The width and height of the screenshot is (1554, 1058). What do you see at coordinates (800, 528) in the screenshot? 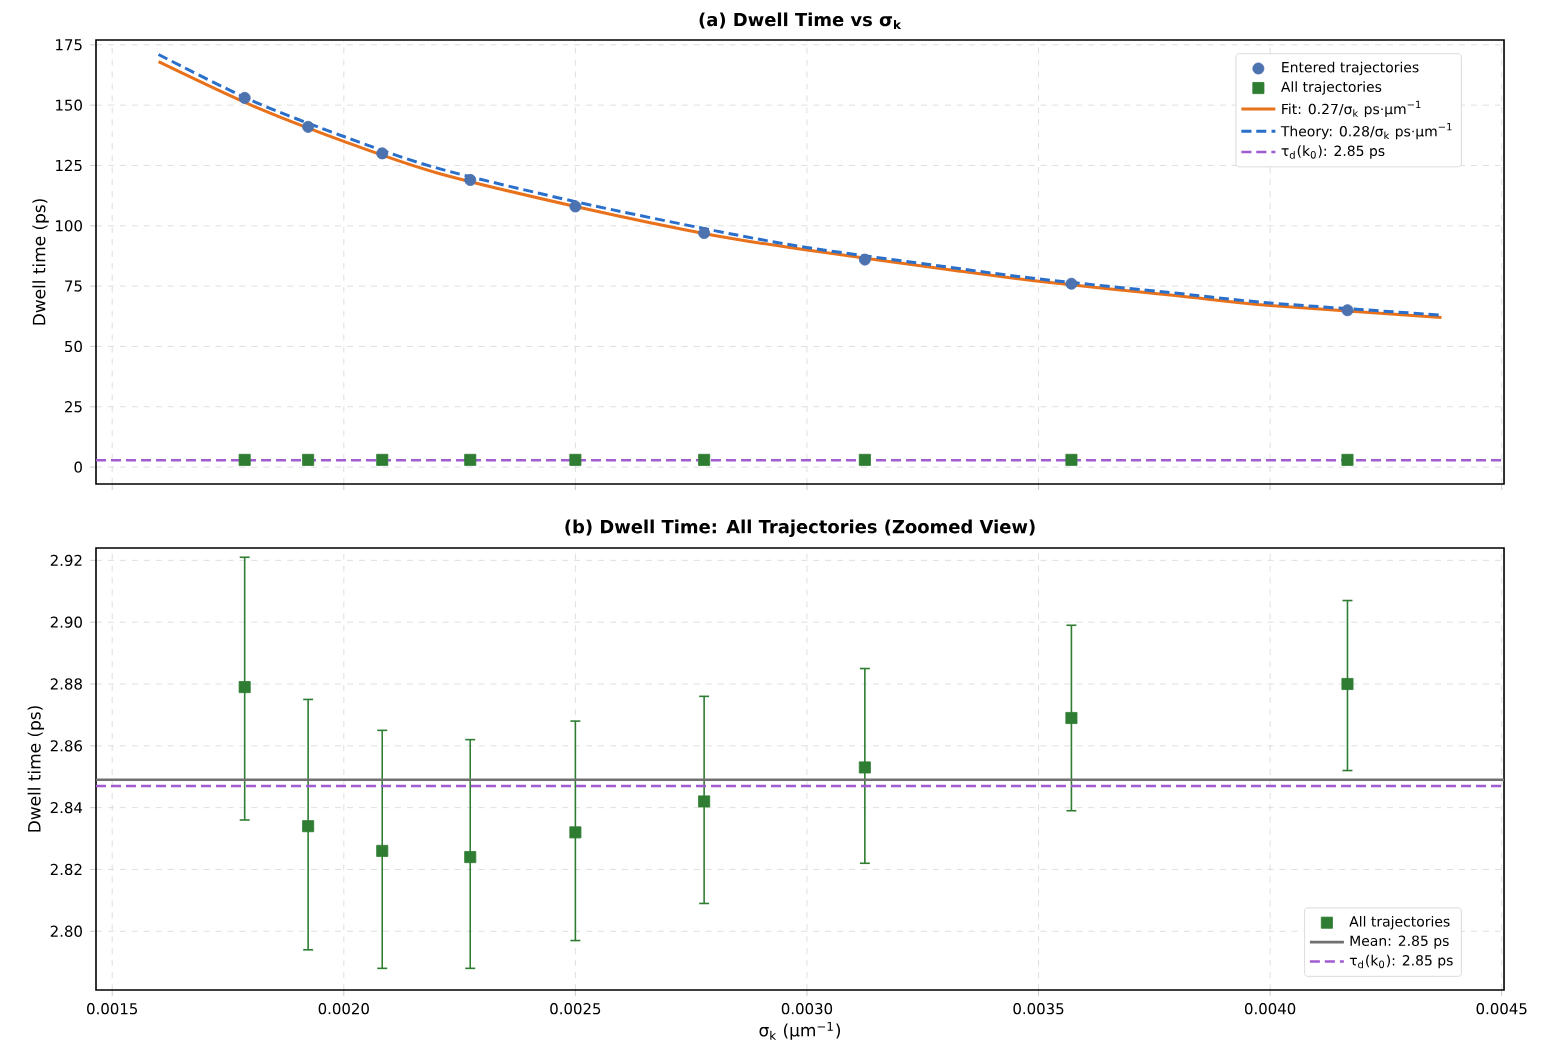
I see `chart-title: (b) Dwell Time: All Trajectories (Zoomed View)` at bounding box center [800, 528].